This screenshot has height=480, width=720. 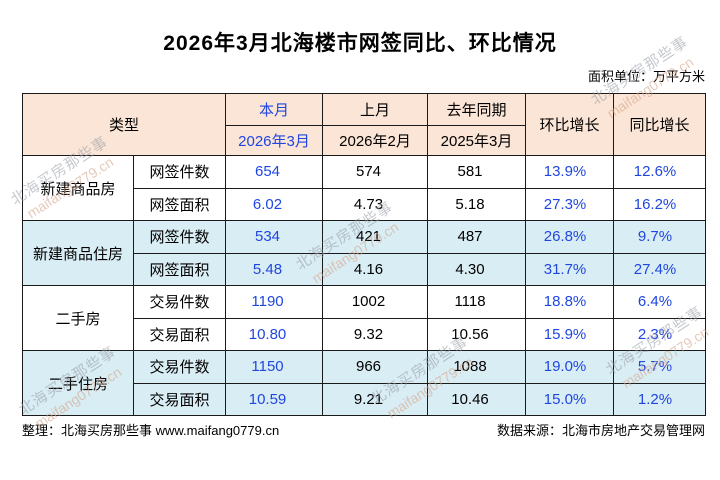 I want to click on current-value-cell: 1190, so click(x=274, y=302).